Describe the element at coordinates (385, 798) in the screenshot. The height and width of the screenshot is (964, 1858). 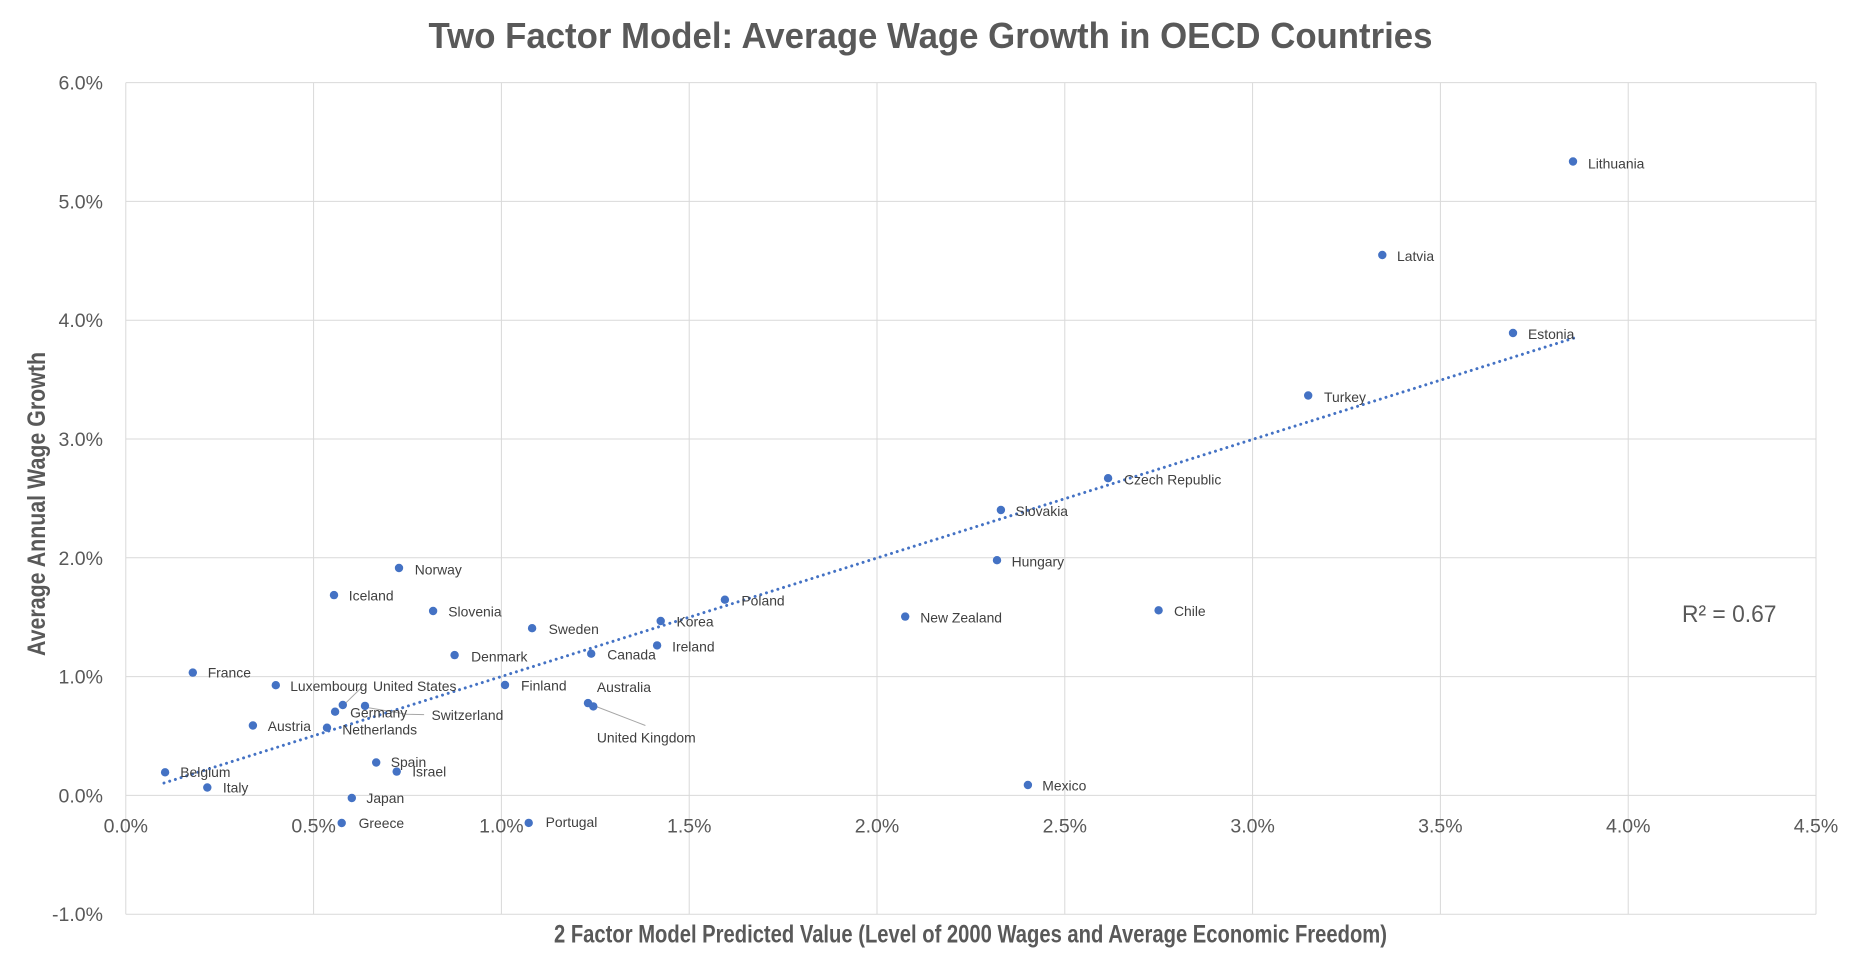
I see `svg-text: Japan` at that location.